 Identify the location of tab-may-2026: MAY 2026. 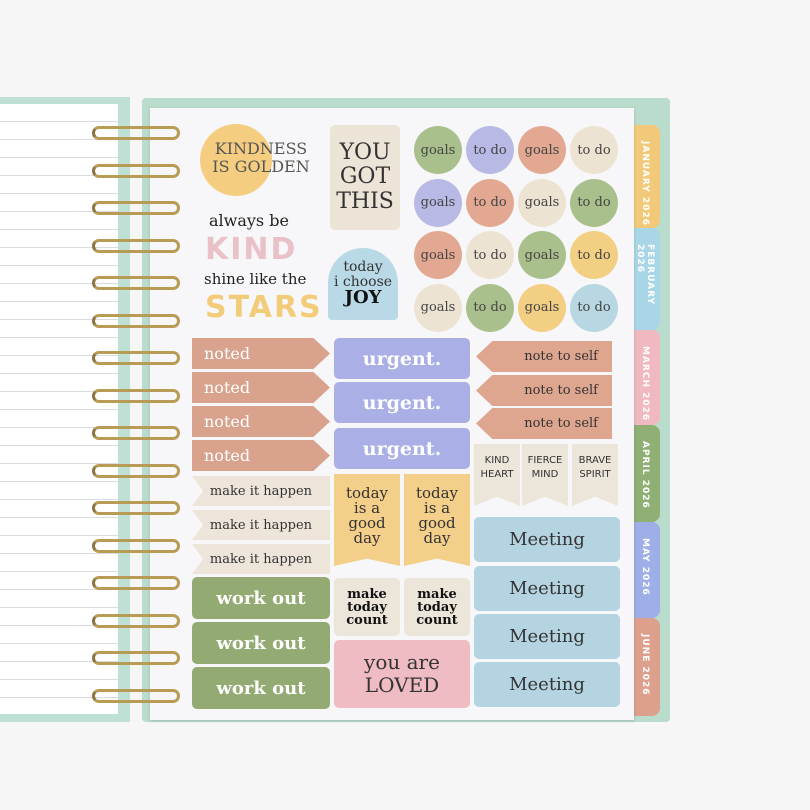
(645, 570).